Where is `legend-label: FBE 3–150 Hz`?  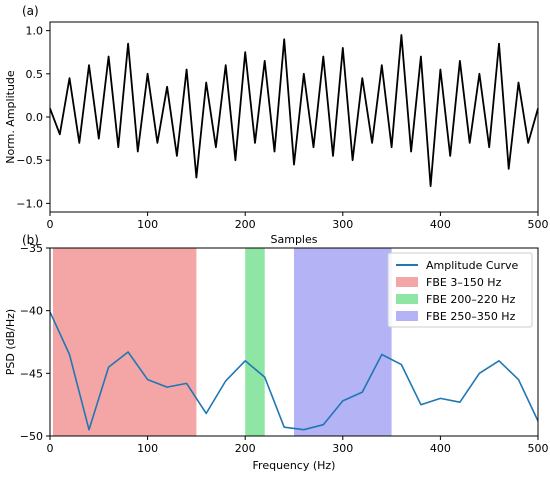
legend-label: FBE 3–150 Hz is located at coordinates (464, 282).